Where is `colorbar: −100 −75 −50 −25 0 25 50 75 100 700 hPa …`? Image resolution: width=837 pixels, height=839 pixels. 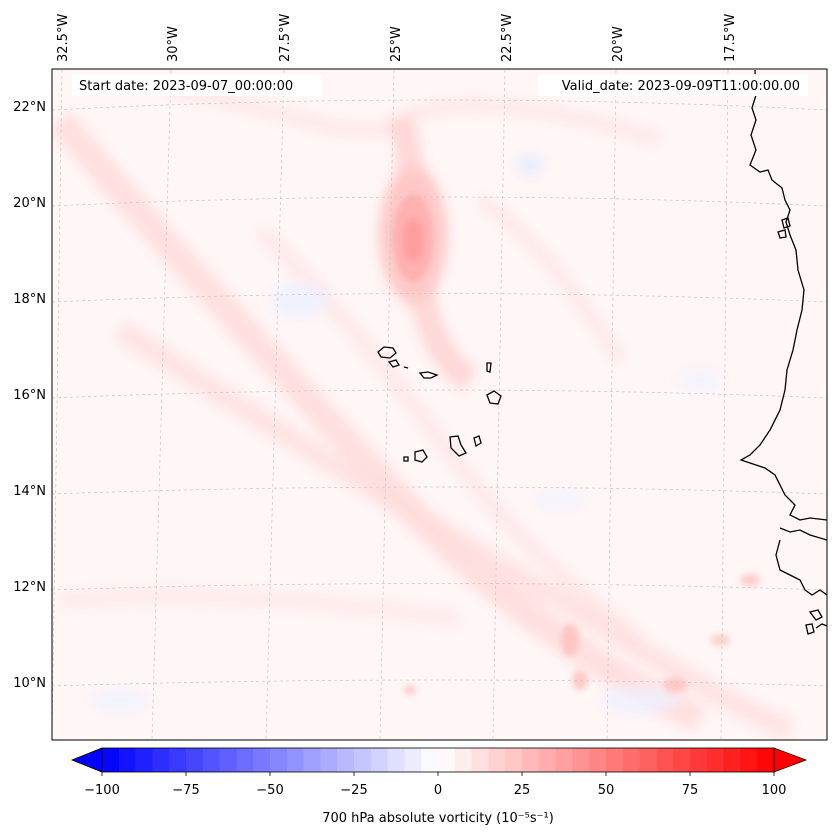 colorbar: −100 −75 −50 −25 0 25 50 75 100 700 hPa … is located at coordinates (439, 786).